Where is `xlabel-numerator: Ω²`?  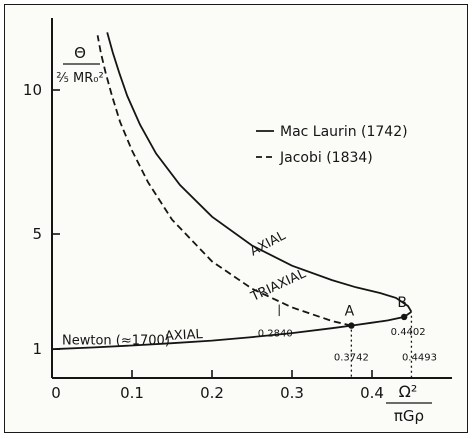
xlabel-numerator: Ω² is located at coordinates (408, 391).